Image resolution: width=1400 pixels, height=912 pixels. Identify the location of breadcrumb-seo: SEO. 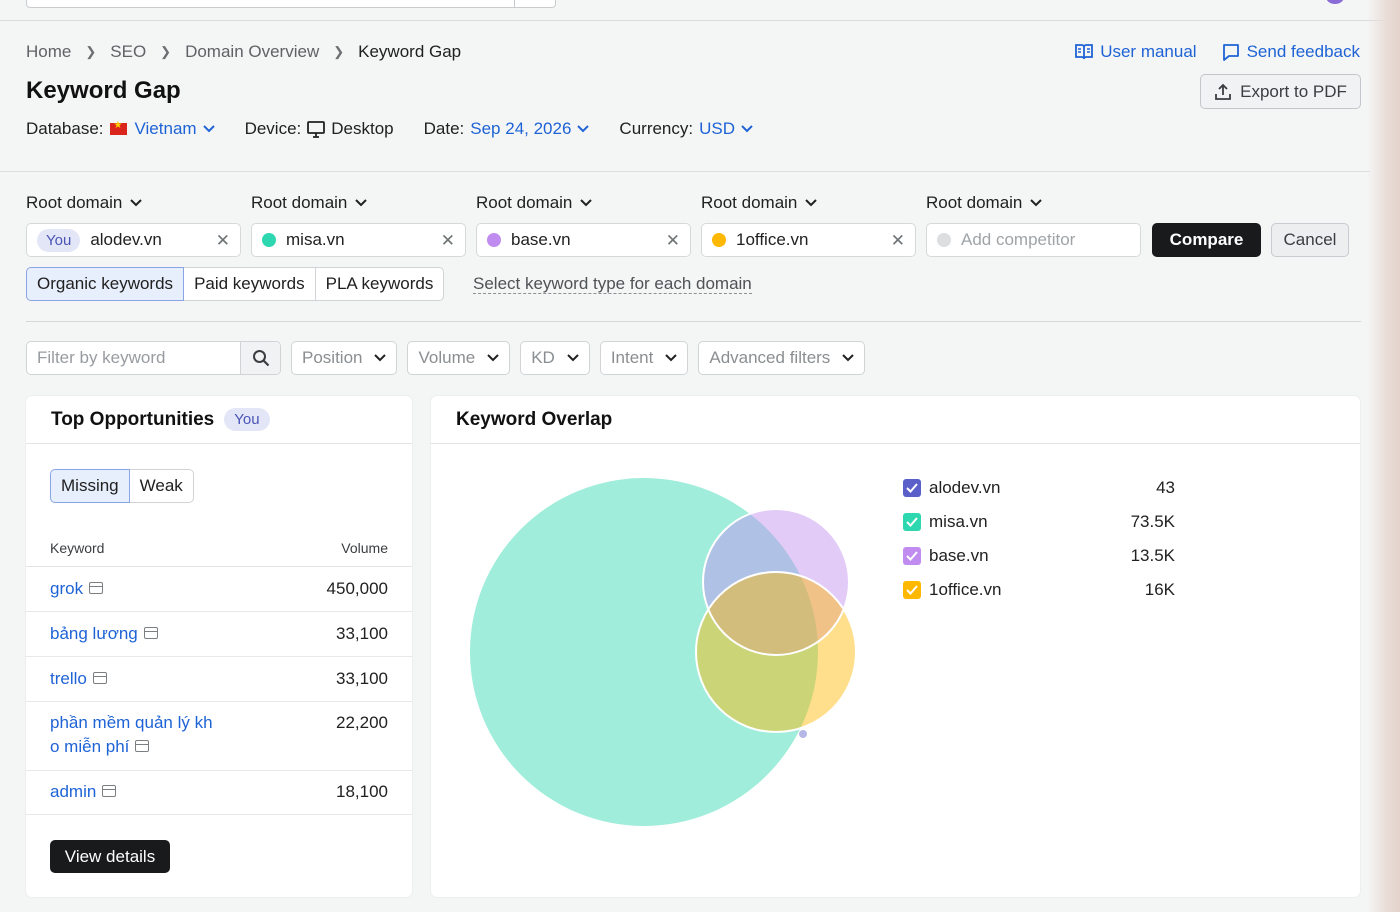
(128, 51).